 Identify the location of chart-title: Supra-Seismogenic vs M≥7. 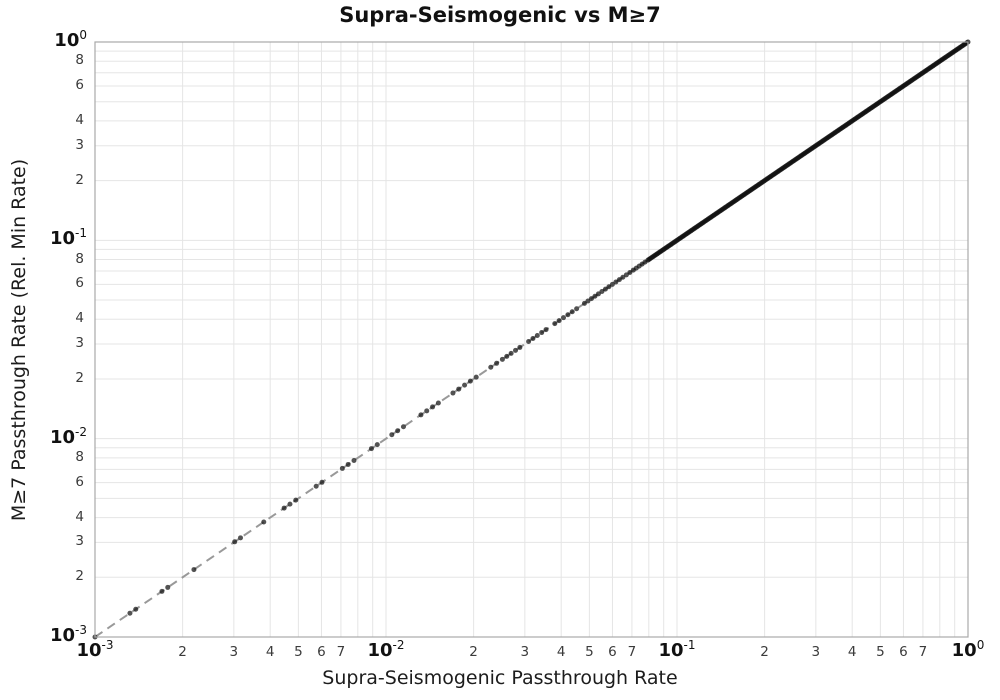
(500, 15).